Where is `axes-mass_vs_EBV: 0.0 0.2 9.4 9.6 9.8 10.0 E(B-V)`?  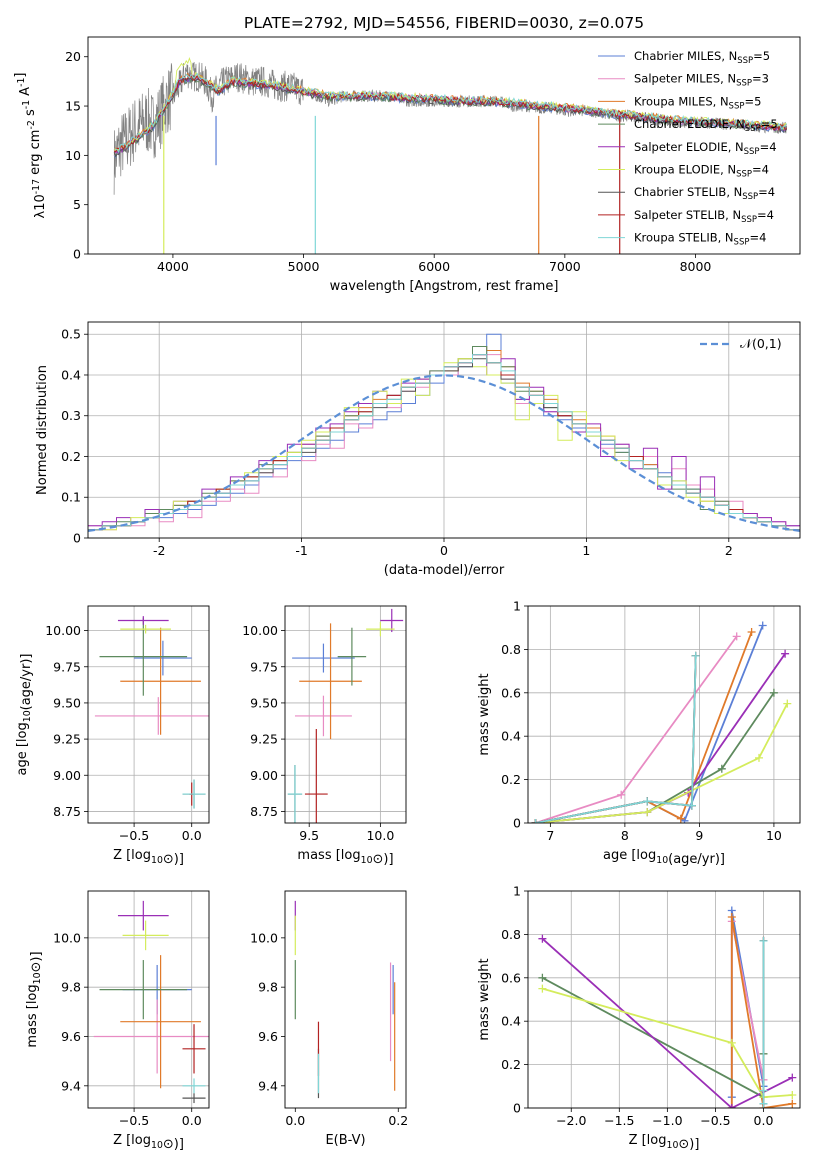 axes-mass_vs_EBV: 0.0 0.2 9.4 9.6 9.8 10.0 E(B-V) is located at coordinates (329, 1019).